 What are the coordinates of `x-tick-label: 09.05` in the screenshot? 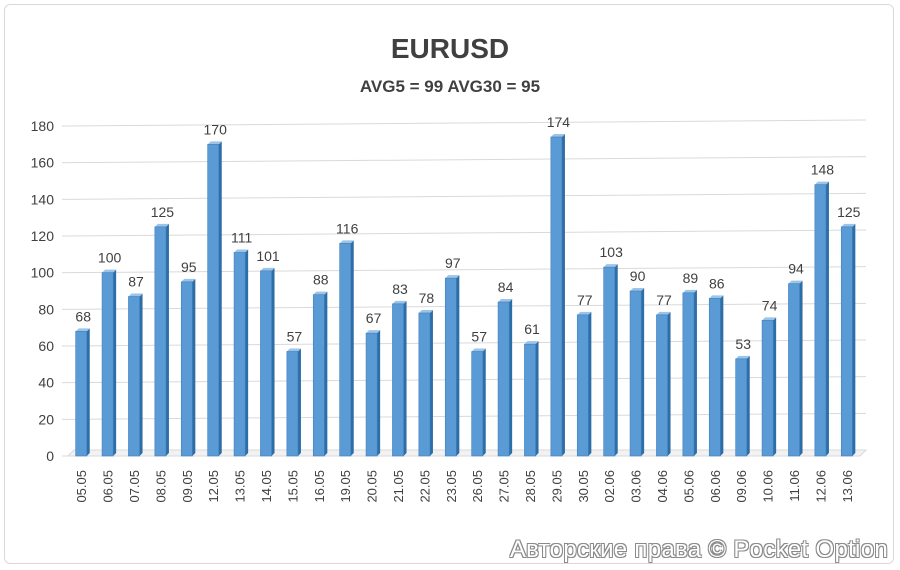 It's located at (187, 486).